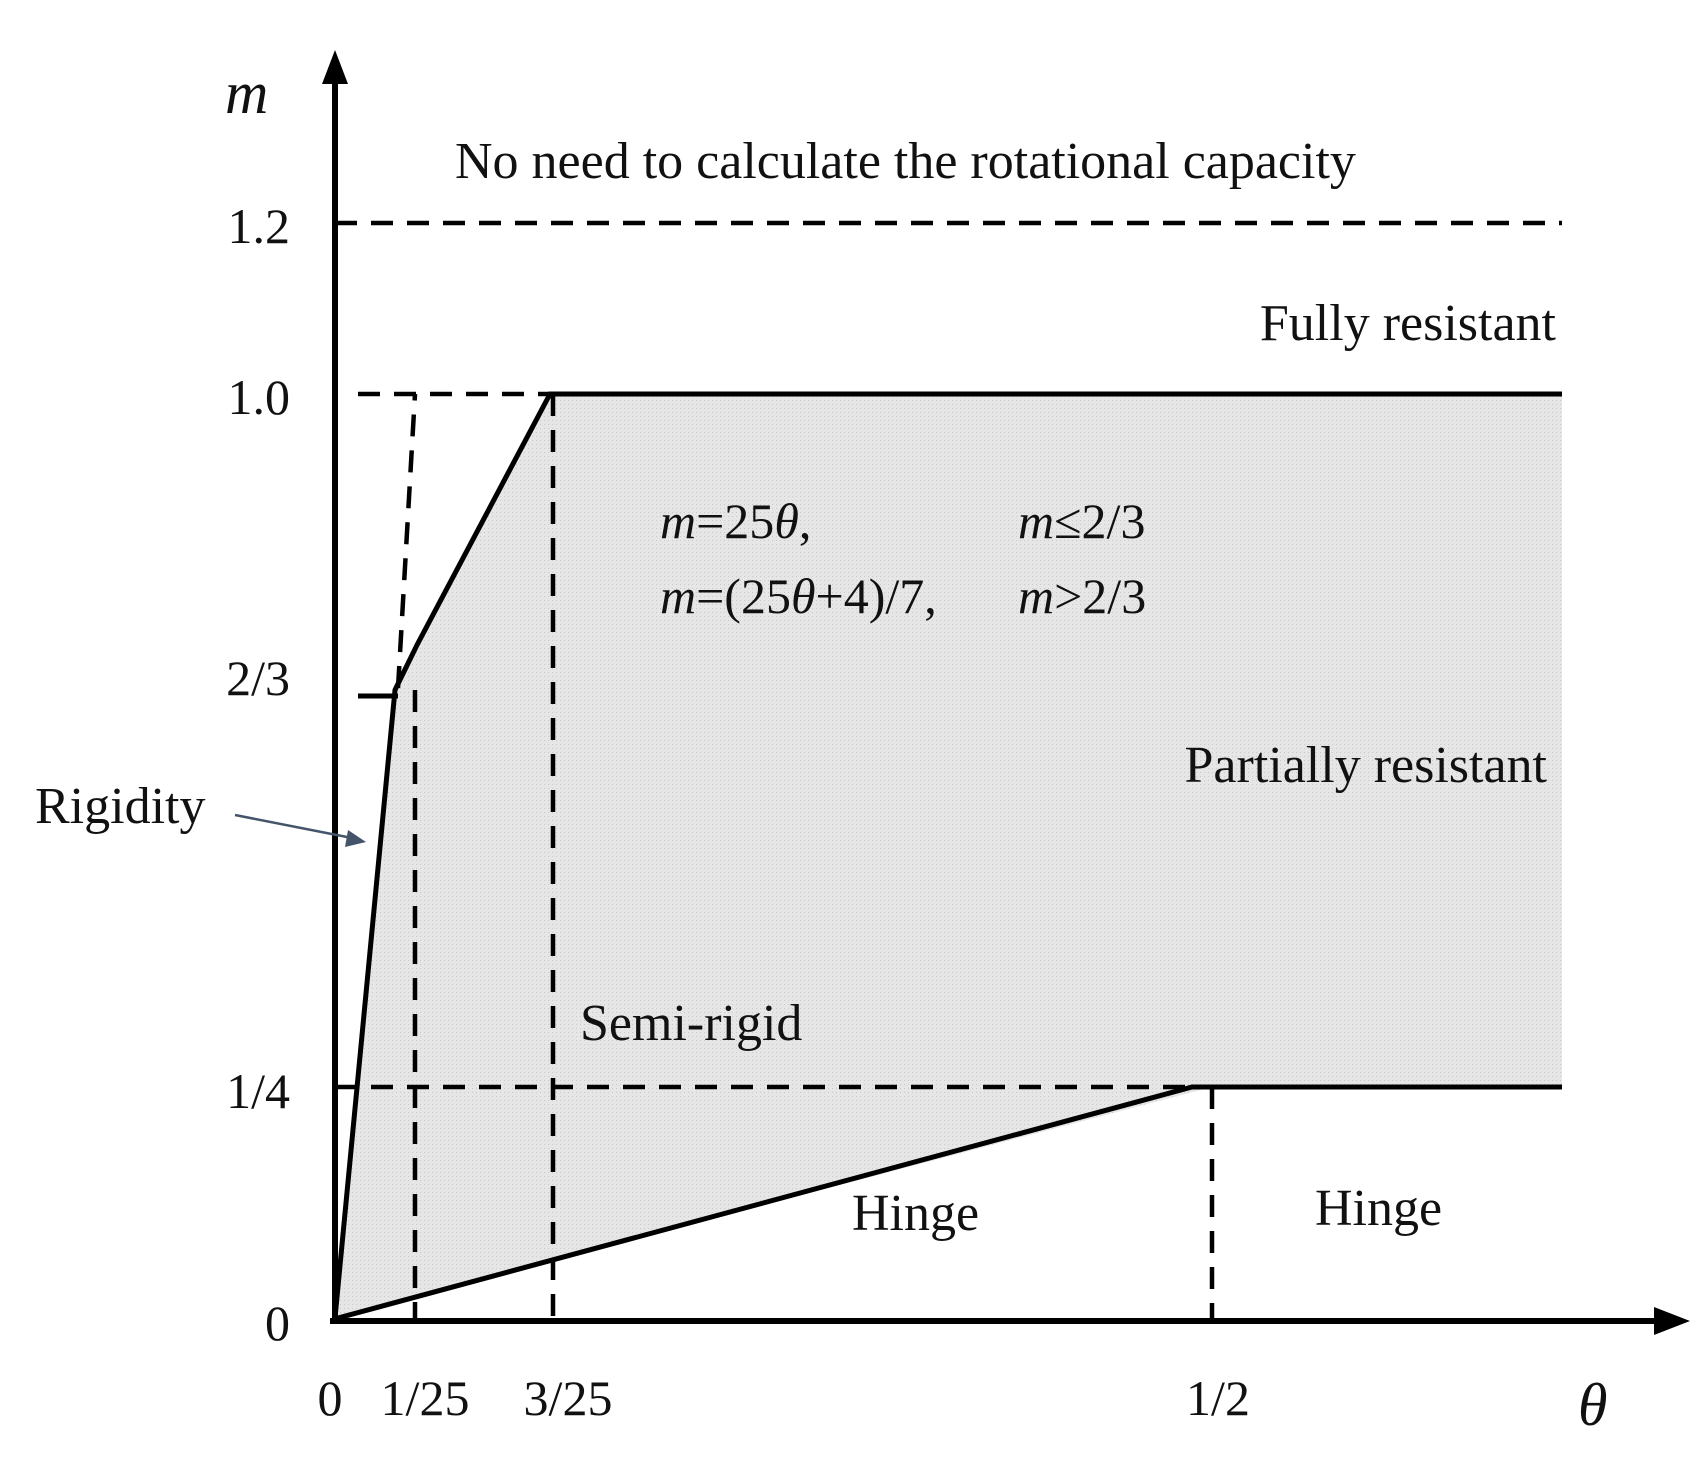  I want to click on y-tick-0: 0, so click(277, 1323).